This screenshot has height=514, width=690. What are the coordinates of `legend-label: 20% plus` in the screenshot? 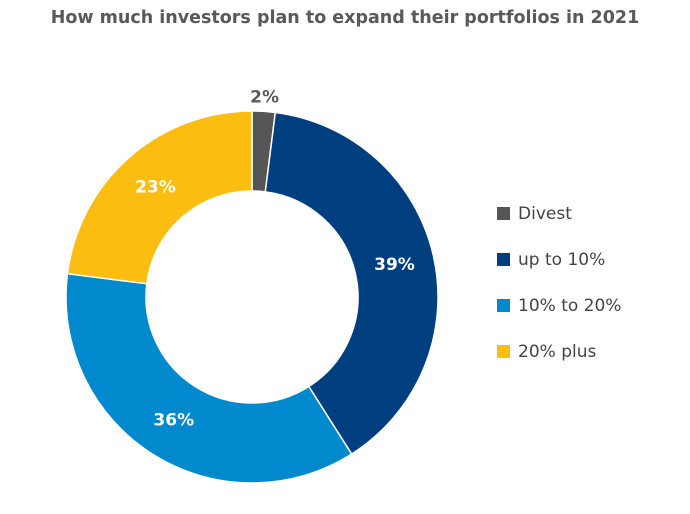 It's located at (557, 351).